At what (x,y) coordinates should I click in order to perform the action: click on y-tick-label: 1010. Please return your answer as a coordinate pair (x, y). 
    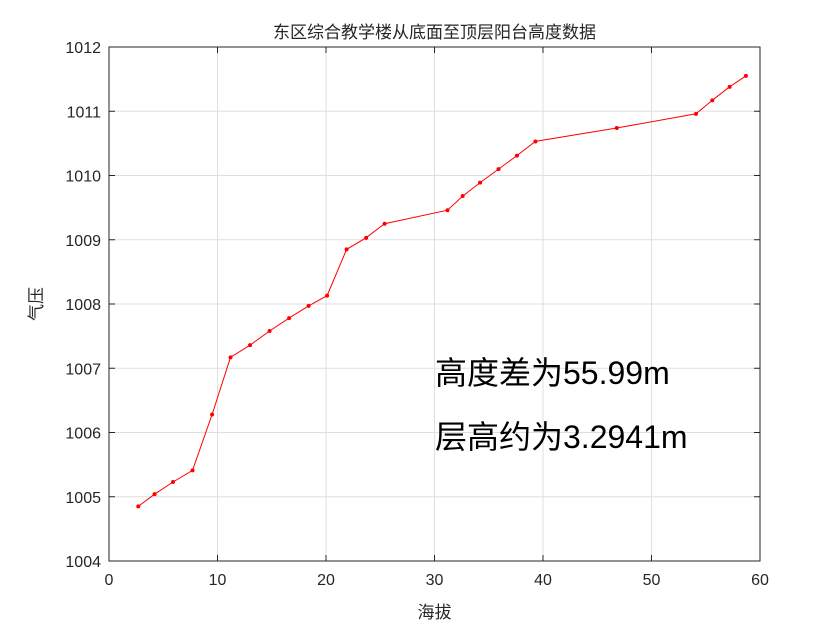
    Looking at the image, I should click on (83, 177).